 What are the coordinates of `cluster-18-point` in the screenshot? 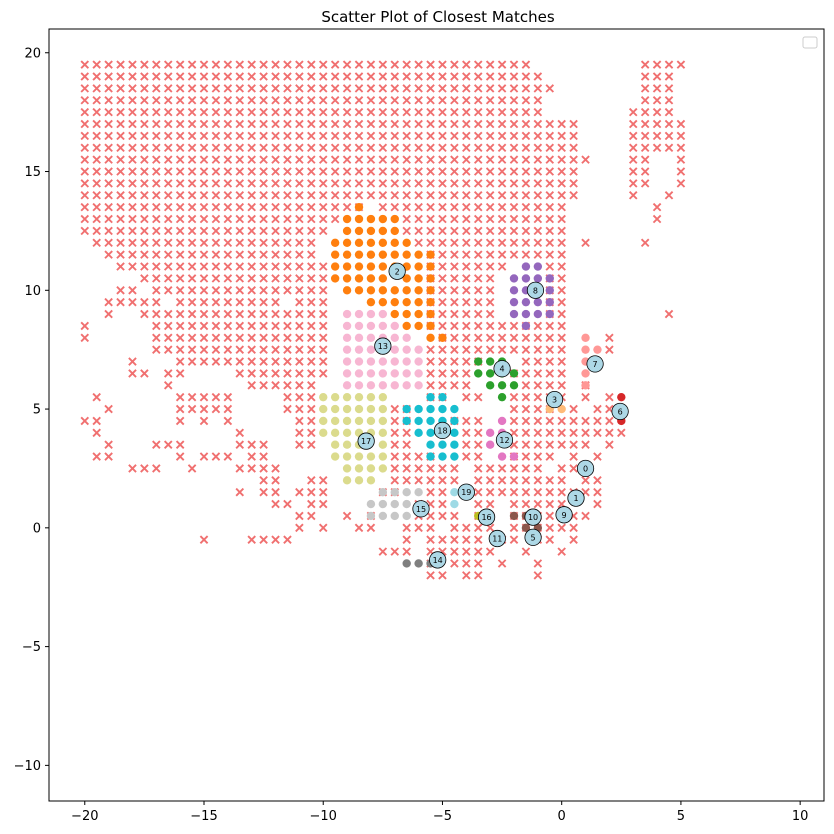 It's located at (430, 444).